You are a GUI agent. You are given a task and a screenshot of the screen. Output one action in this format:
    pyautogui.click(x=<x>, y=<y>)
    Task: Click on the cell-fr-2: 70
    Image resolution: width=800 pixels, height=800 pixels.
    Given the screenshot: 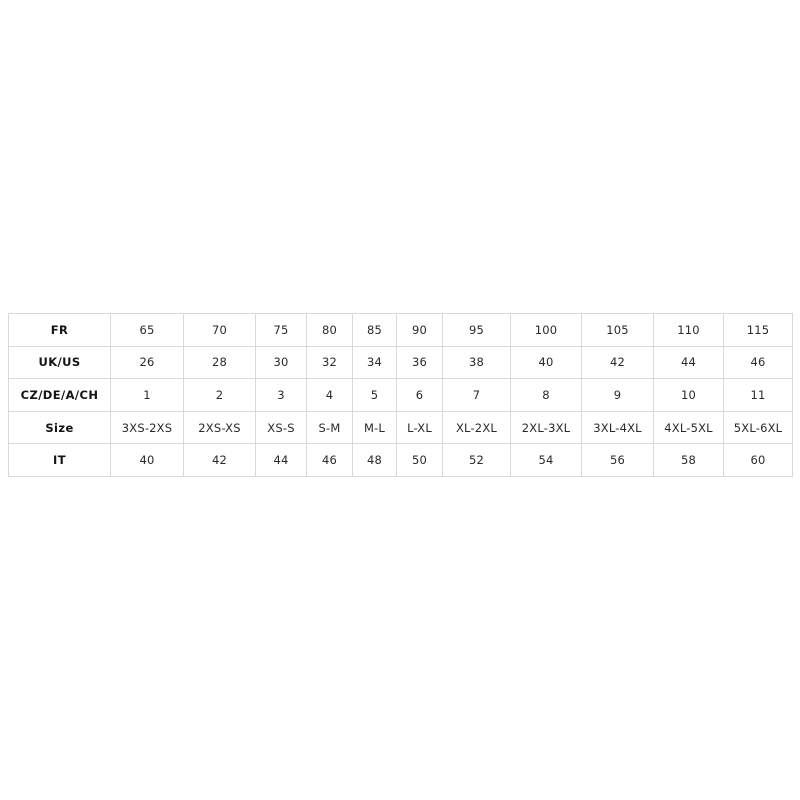 What is the action you would take?
    pyautogui.click(x=219, y=330)
    